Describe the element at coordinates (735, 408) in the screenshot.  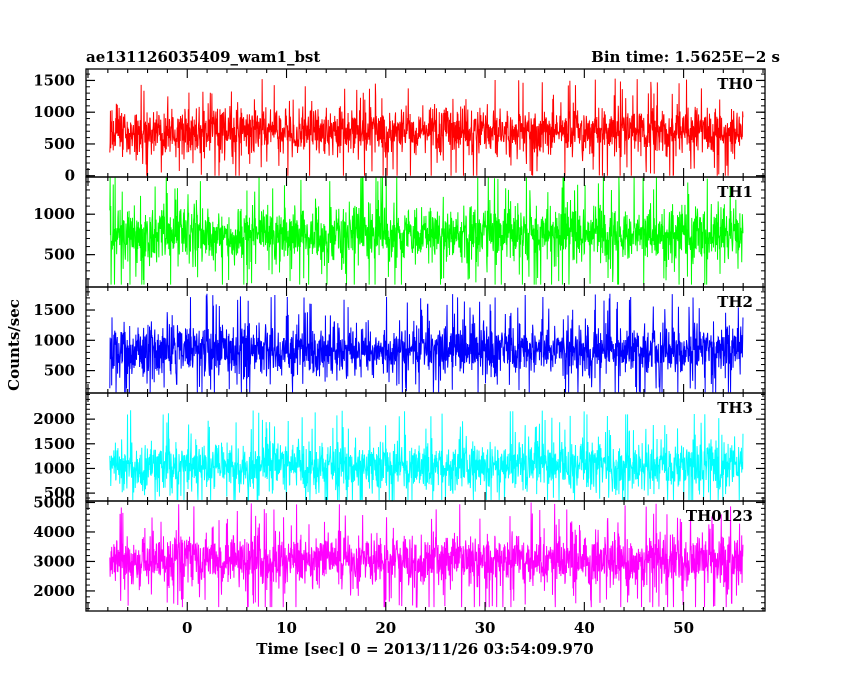
I see `panel-label-th3: TH3` at that location.